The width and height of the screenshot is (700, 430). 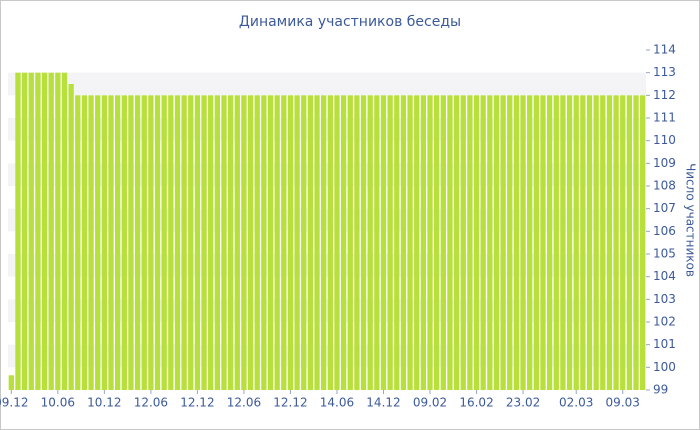 What do you see at coordinates (104, 403) in the screenshot?
I see `x-tick-label: 10.12` at bounding box center [104, 403].